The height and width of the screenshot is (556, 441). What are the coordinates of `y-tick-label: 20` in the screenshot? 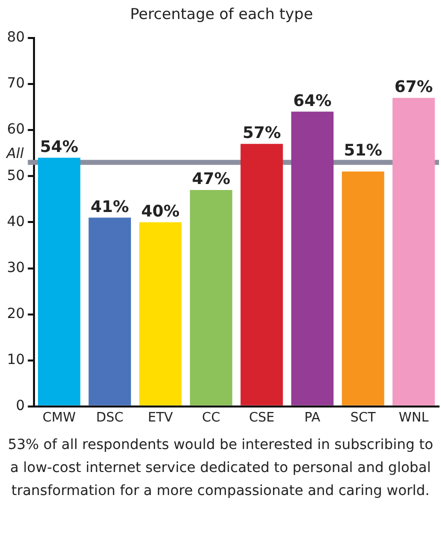 It's located at (15, 314).